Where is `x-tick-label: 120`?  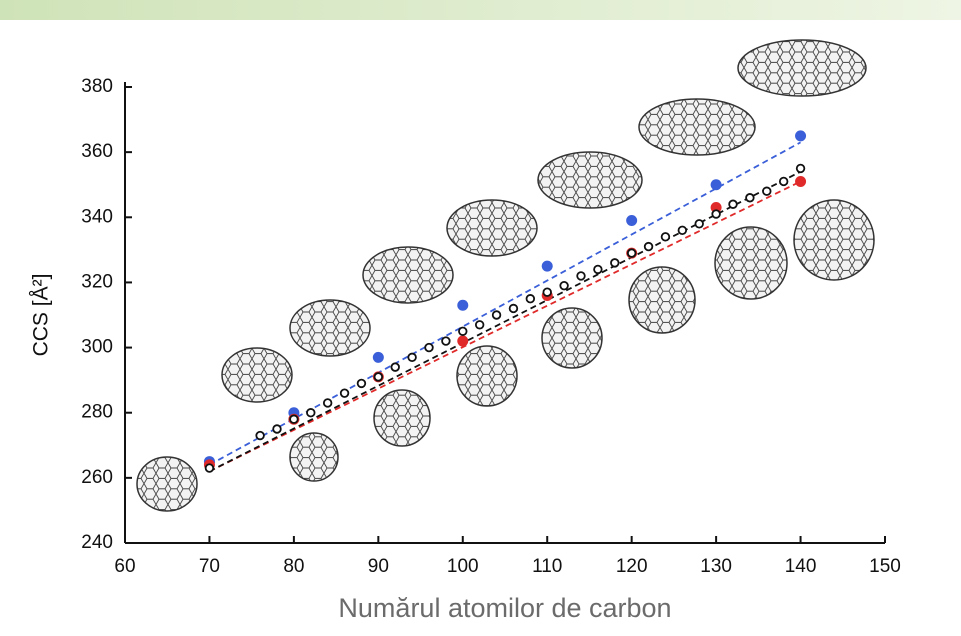 x-tick-label: 120 is located at coordinates (632, 566).